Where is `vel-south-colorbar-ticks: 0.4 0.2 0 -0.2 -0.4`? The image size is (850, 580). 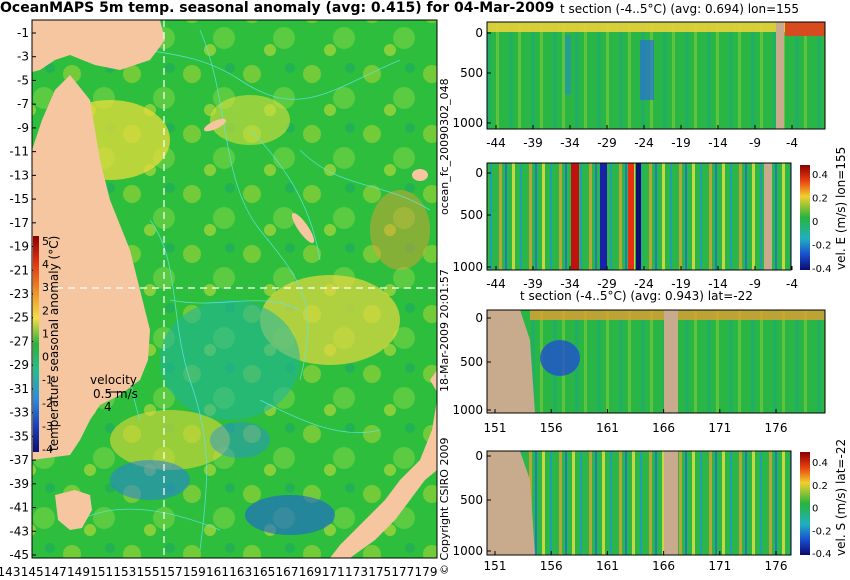
vel-south-colorbar-ticks: 0.4 0.2 0 -0.2 -0.4 is located at coordinates (822, 509).